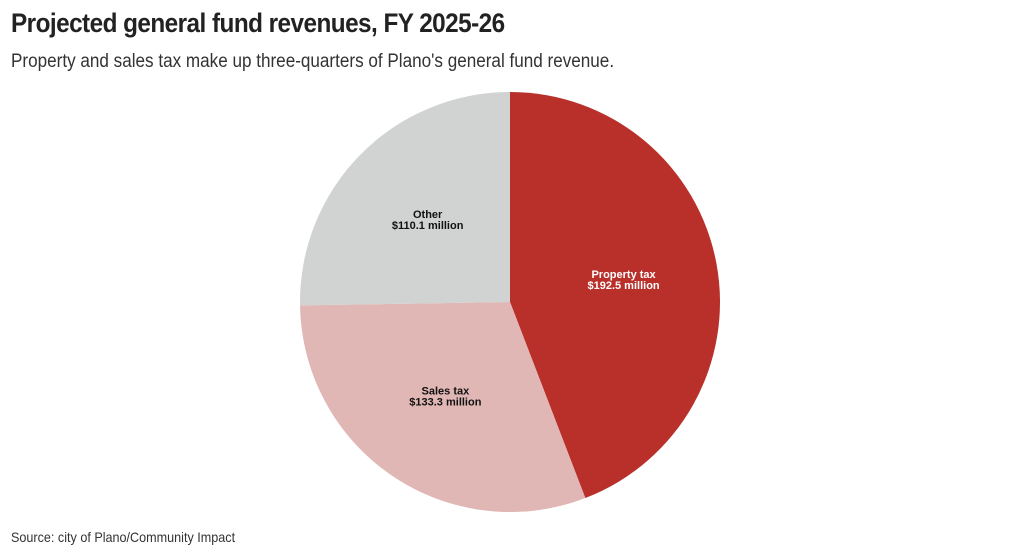 This screenshot has width=1020, height=556. What do you see at coordinates (123, 537) in the screenshot?
I see `source-note: Source: city of Plano/Community Impact` at bounding box center [123, 537].